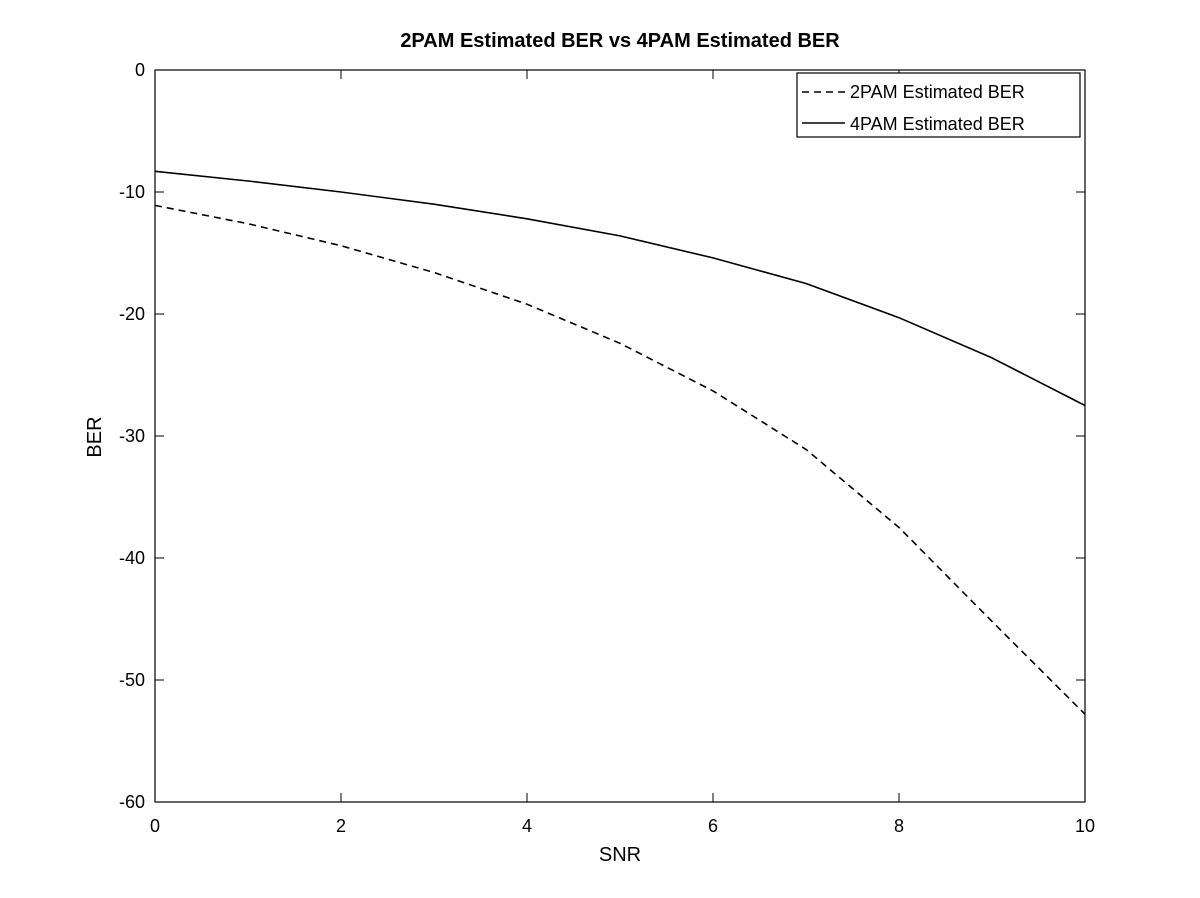 The width and height of the screenshot is (1200, 898). What do you see at coordinates (155, 826) in the screenshot?
I see `x-tick-label: 0` at bounding box center [155, 826].